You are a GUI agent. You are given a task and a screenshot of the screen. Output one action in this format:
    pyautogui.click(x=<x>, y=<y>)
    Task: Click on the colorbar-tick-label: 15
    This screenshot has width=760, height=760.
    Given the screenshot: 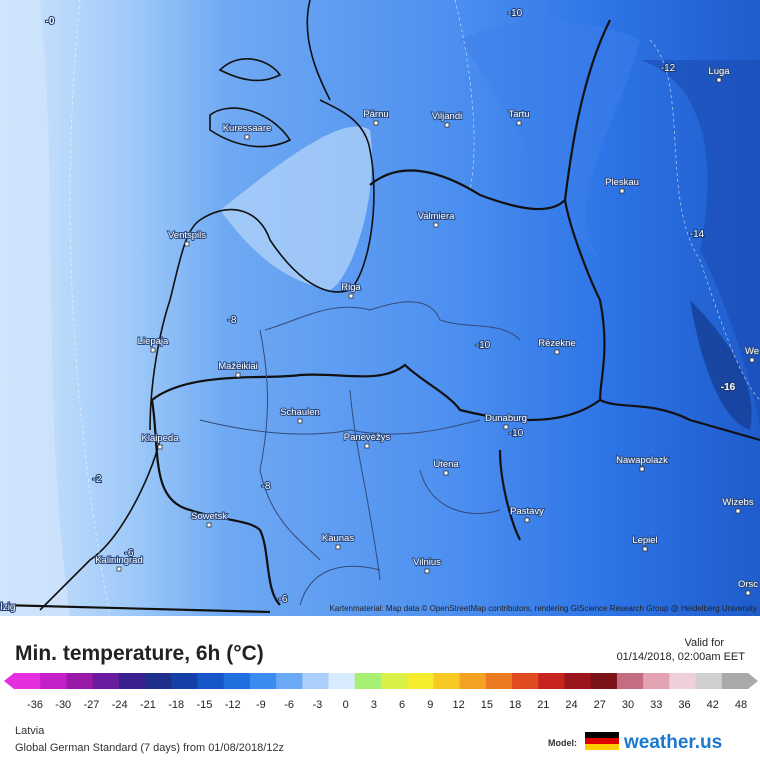 What is the action you would take?
    pyautogui.click(x=487, y=705)
    